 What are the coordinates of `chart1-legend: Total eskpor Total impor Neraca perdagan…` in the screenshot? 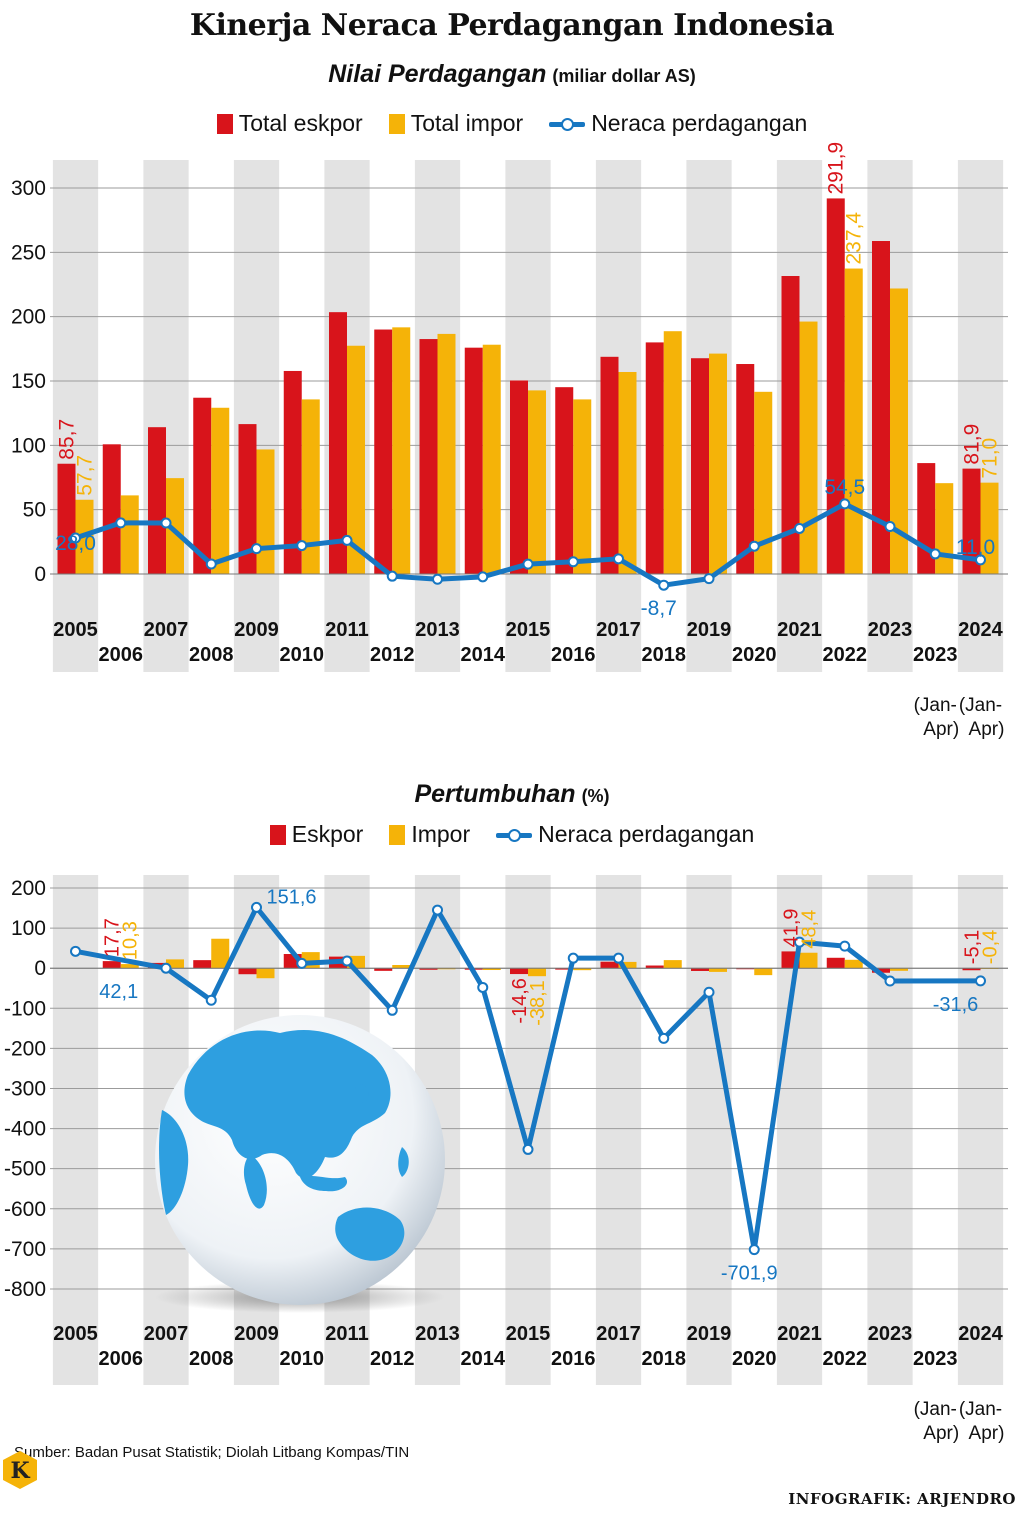 It's located at (512, 123).